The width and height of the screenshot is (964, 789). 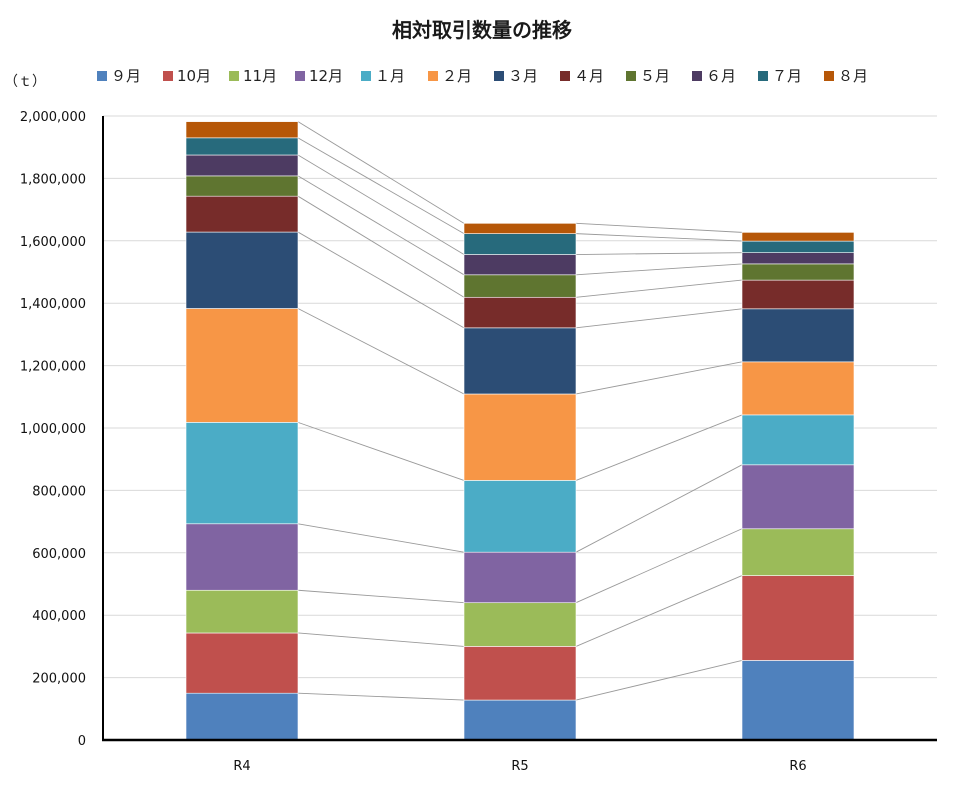 I want to click on y-tick-label: 1,200,000, so click(x=53, y=367).